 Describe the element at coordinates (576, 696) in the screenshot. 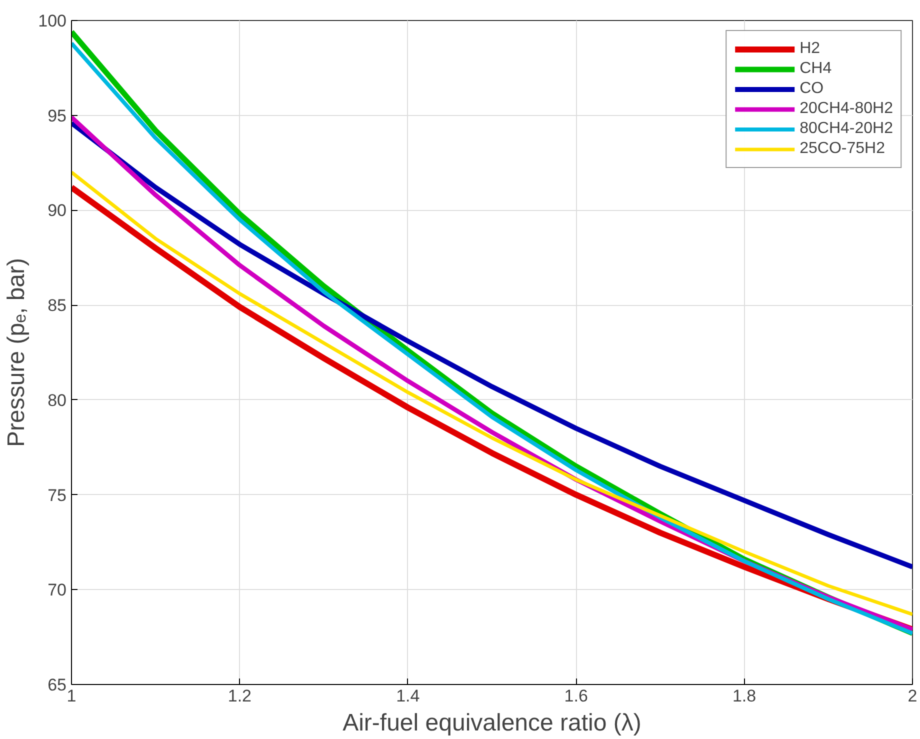

I see `x-tick-label: 1.6` at that location.